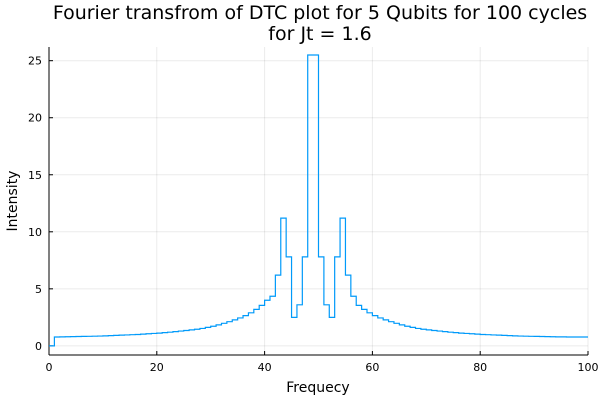 This screenshot has height=400, width=600. What do you see at coordinates (317, 388) in the screenshot?
I see `x-axis-label: Frequecy` at bounding box center [317, 388].